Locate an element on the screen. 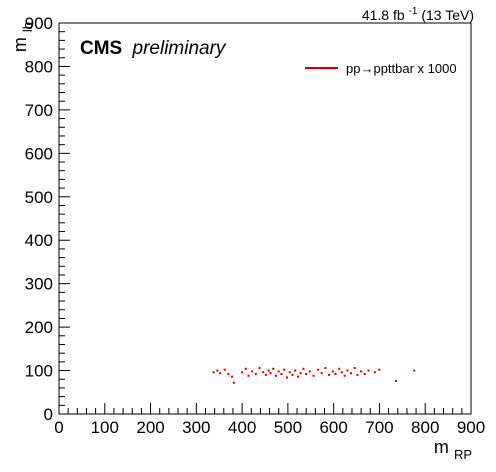  x-axis-label-sub: RP is located at coordinates (463, 454).